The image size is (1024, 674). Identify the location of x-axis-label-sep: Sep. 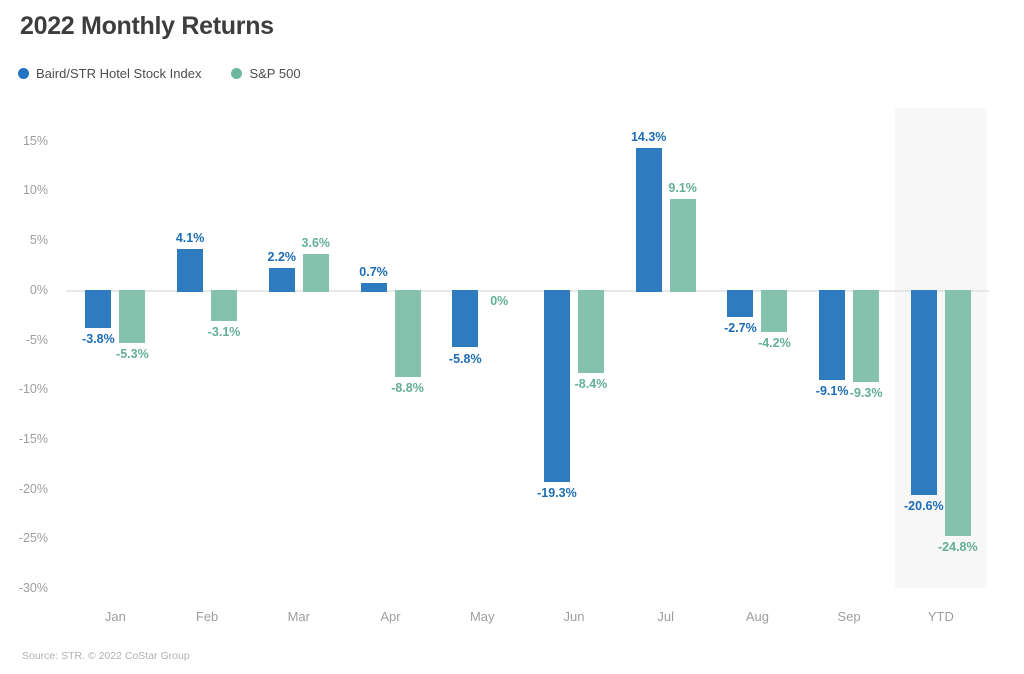
(849, 616).